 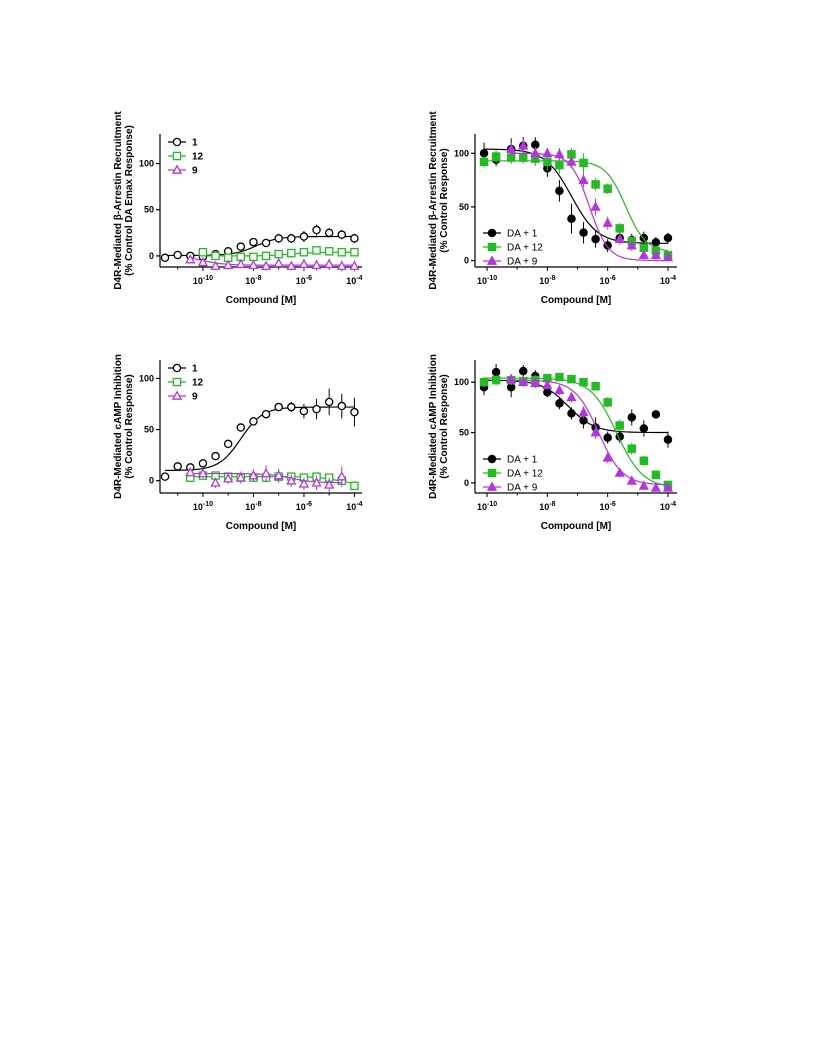 I want to click on legend-label: 9, so click(x=195, y=397).